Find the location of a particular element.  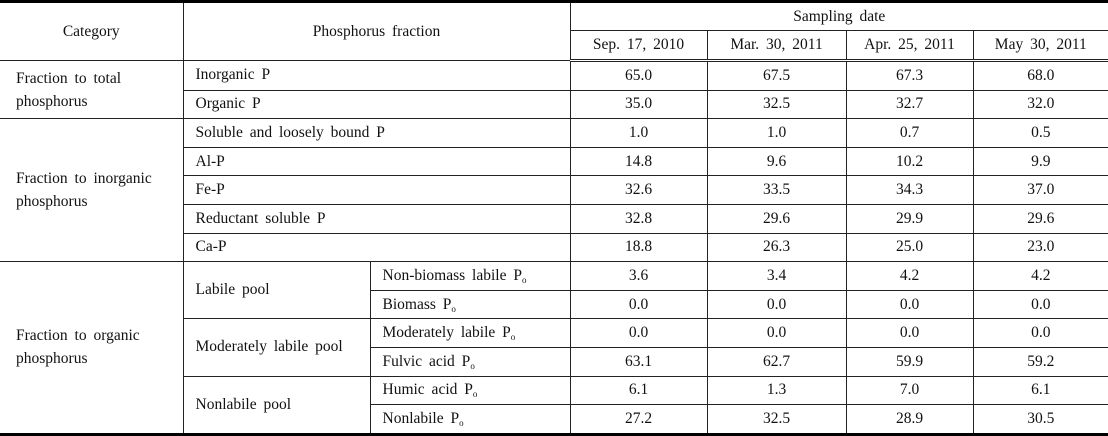

fraction-label: Fulvic acid P is located at coordinates (426, 361).